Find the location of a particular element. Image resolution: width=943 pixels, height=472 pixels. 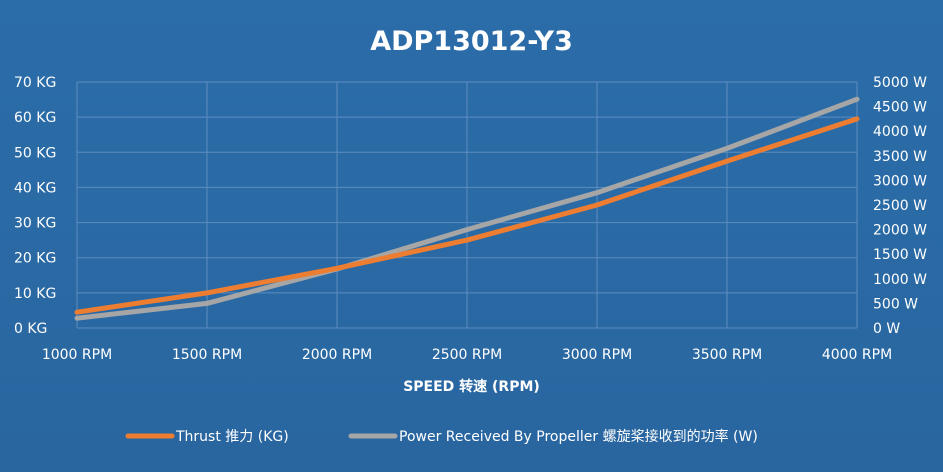

legend-thrust-label: Thrust 推力 (KG) is located at coordinates (232, 437).